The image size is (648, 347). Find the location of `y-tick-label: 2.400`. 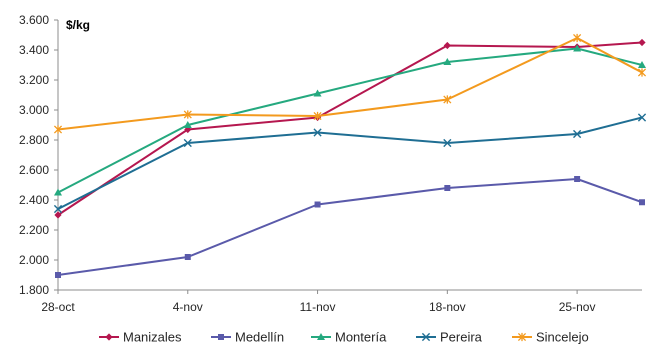

y-tick-label: 2.400 is located at coordinates (34, 200).